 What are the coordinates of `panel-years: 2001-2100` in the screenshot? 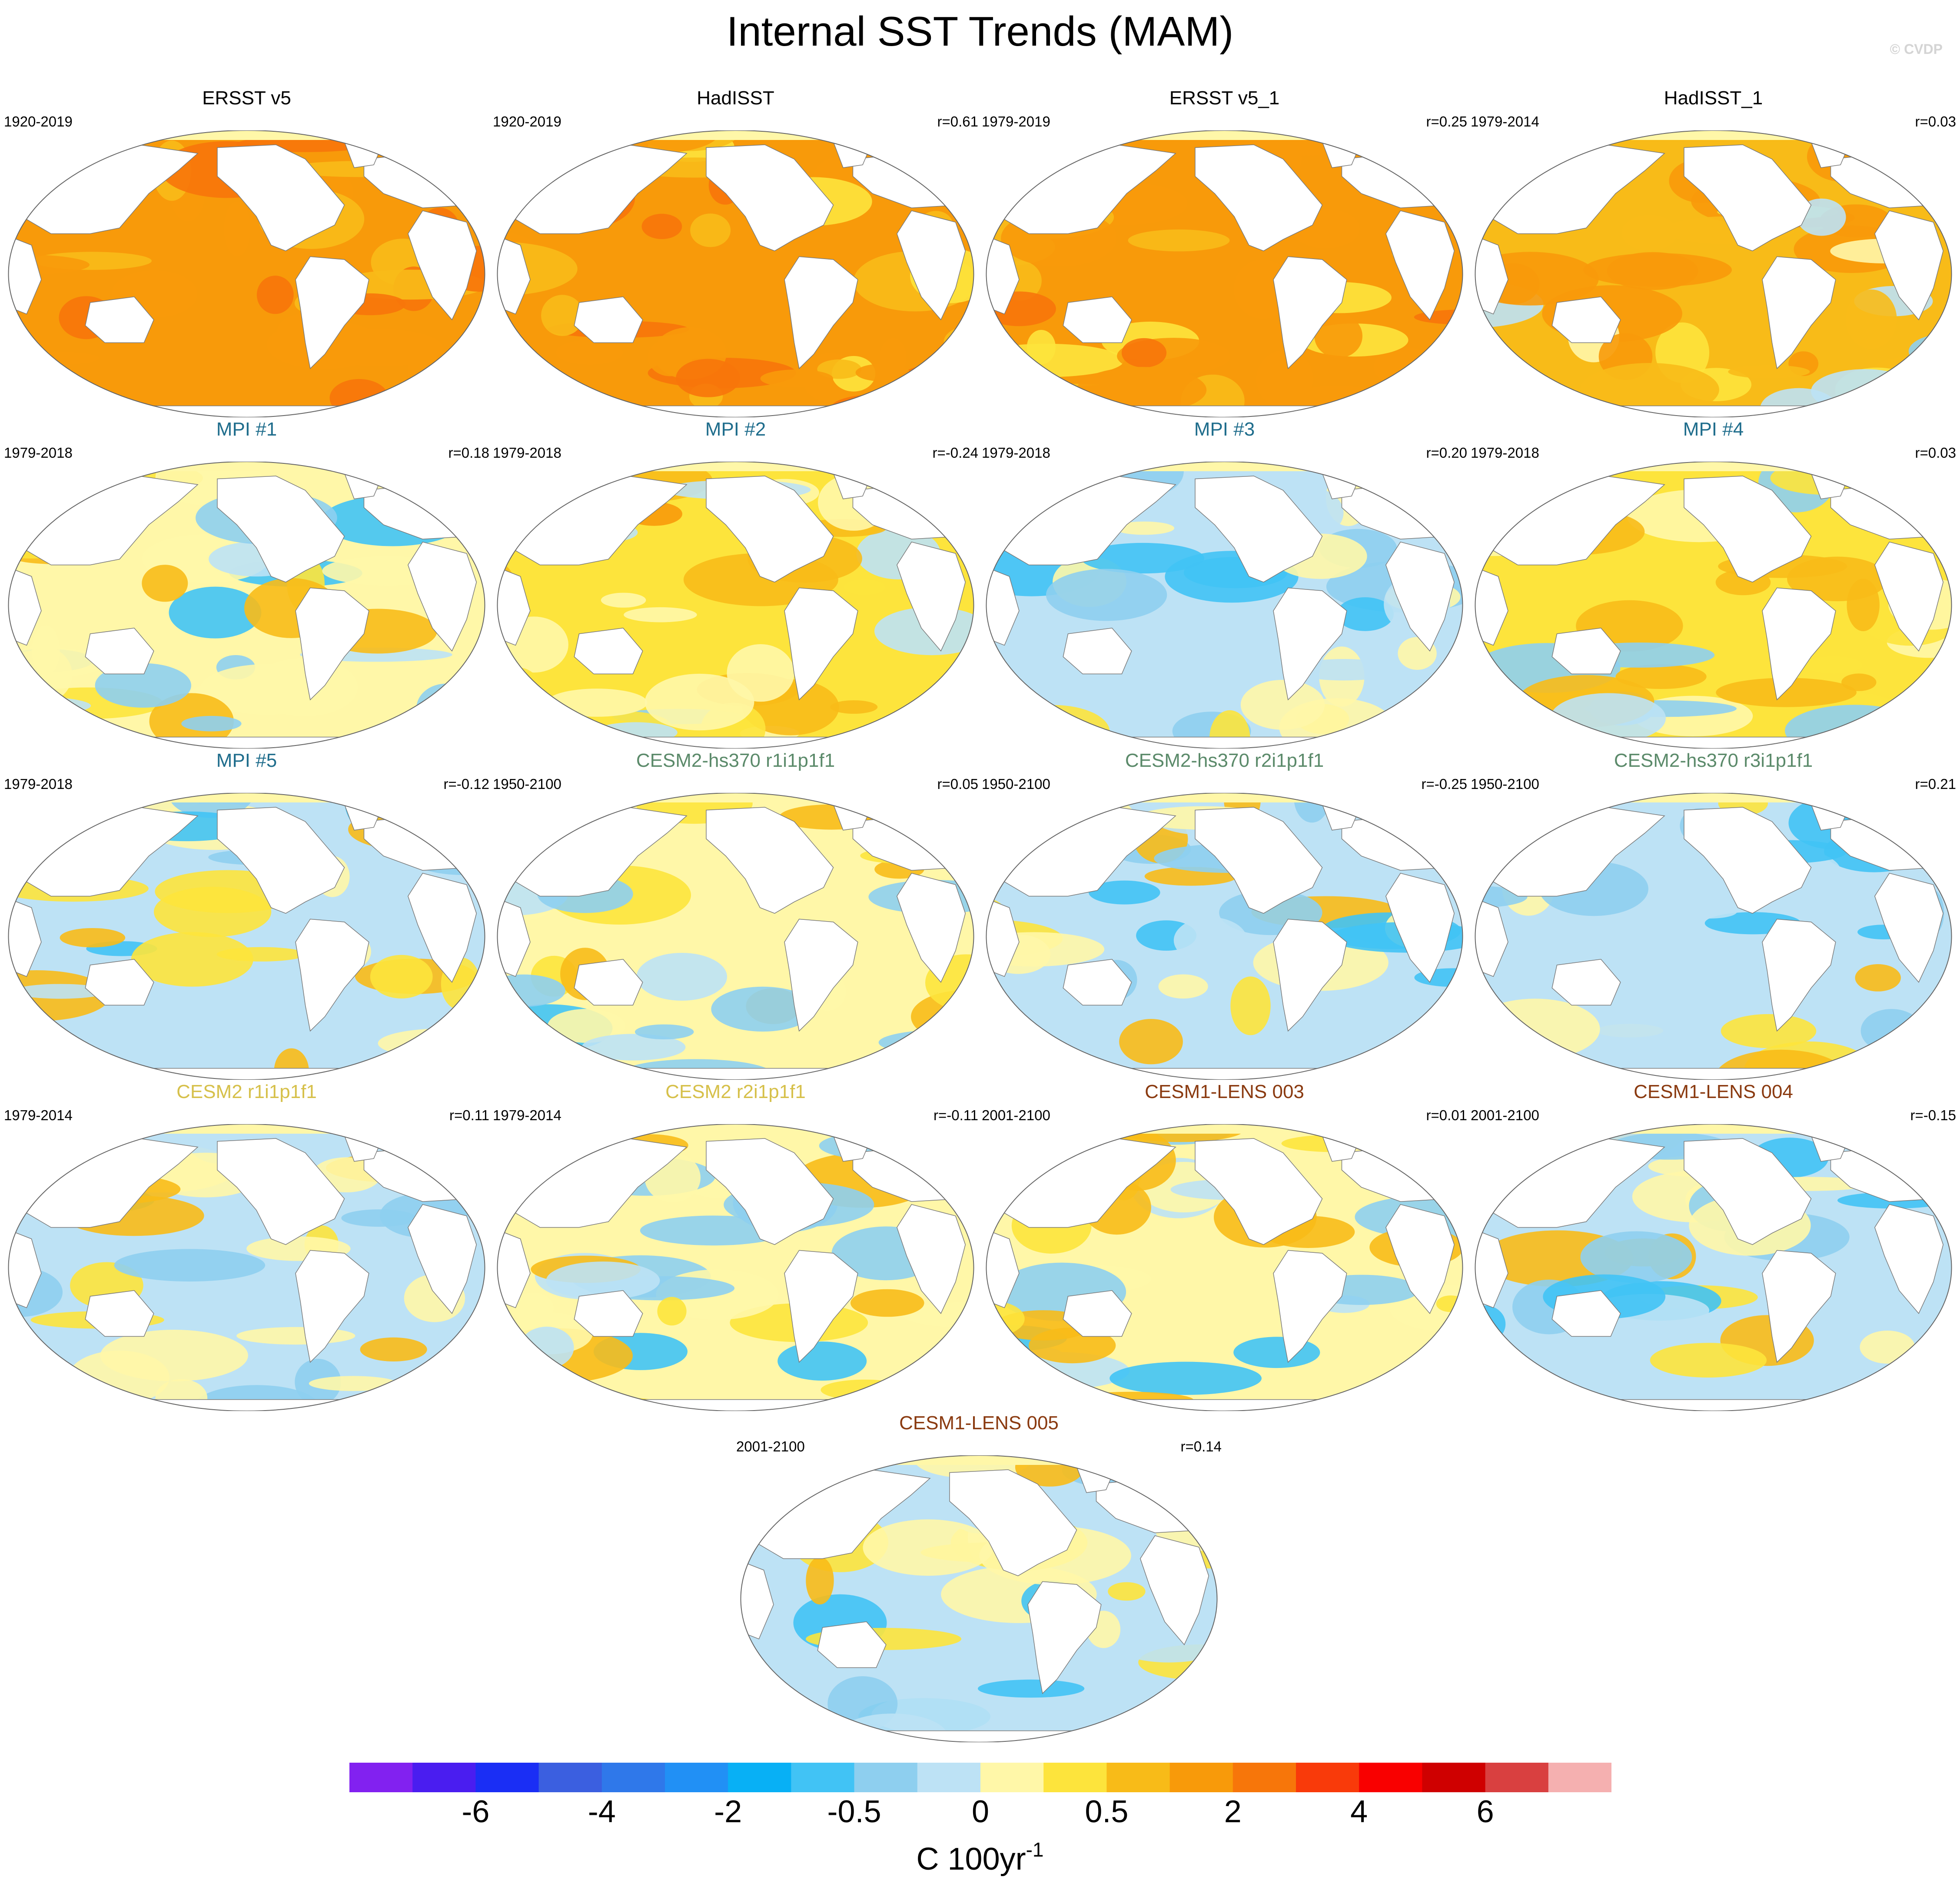 It's located at (1505, 1115).